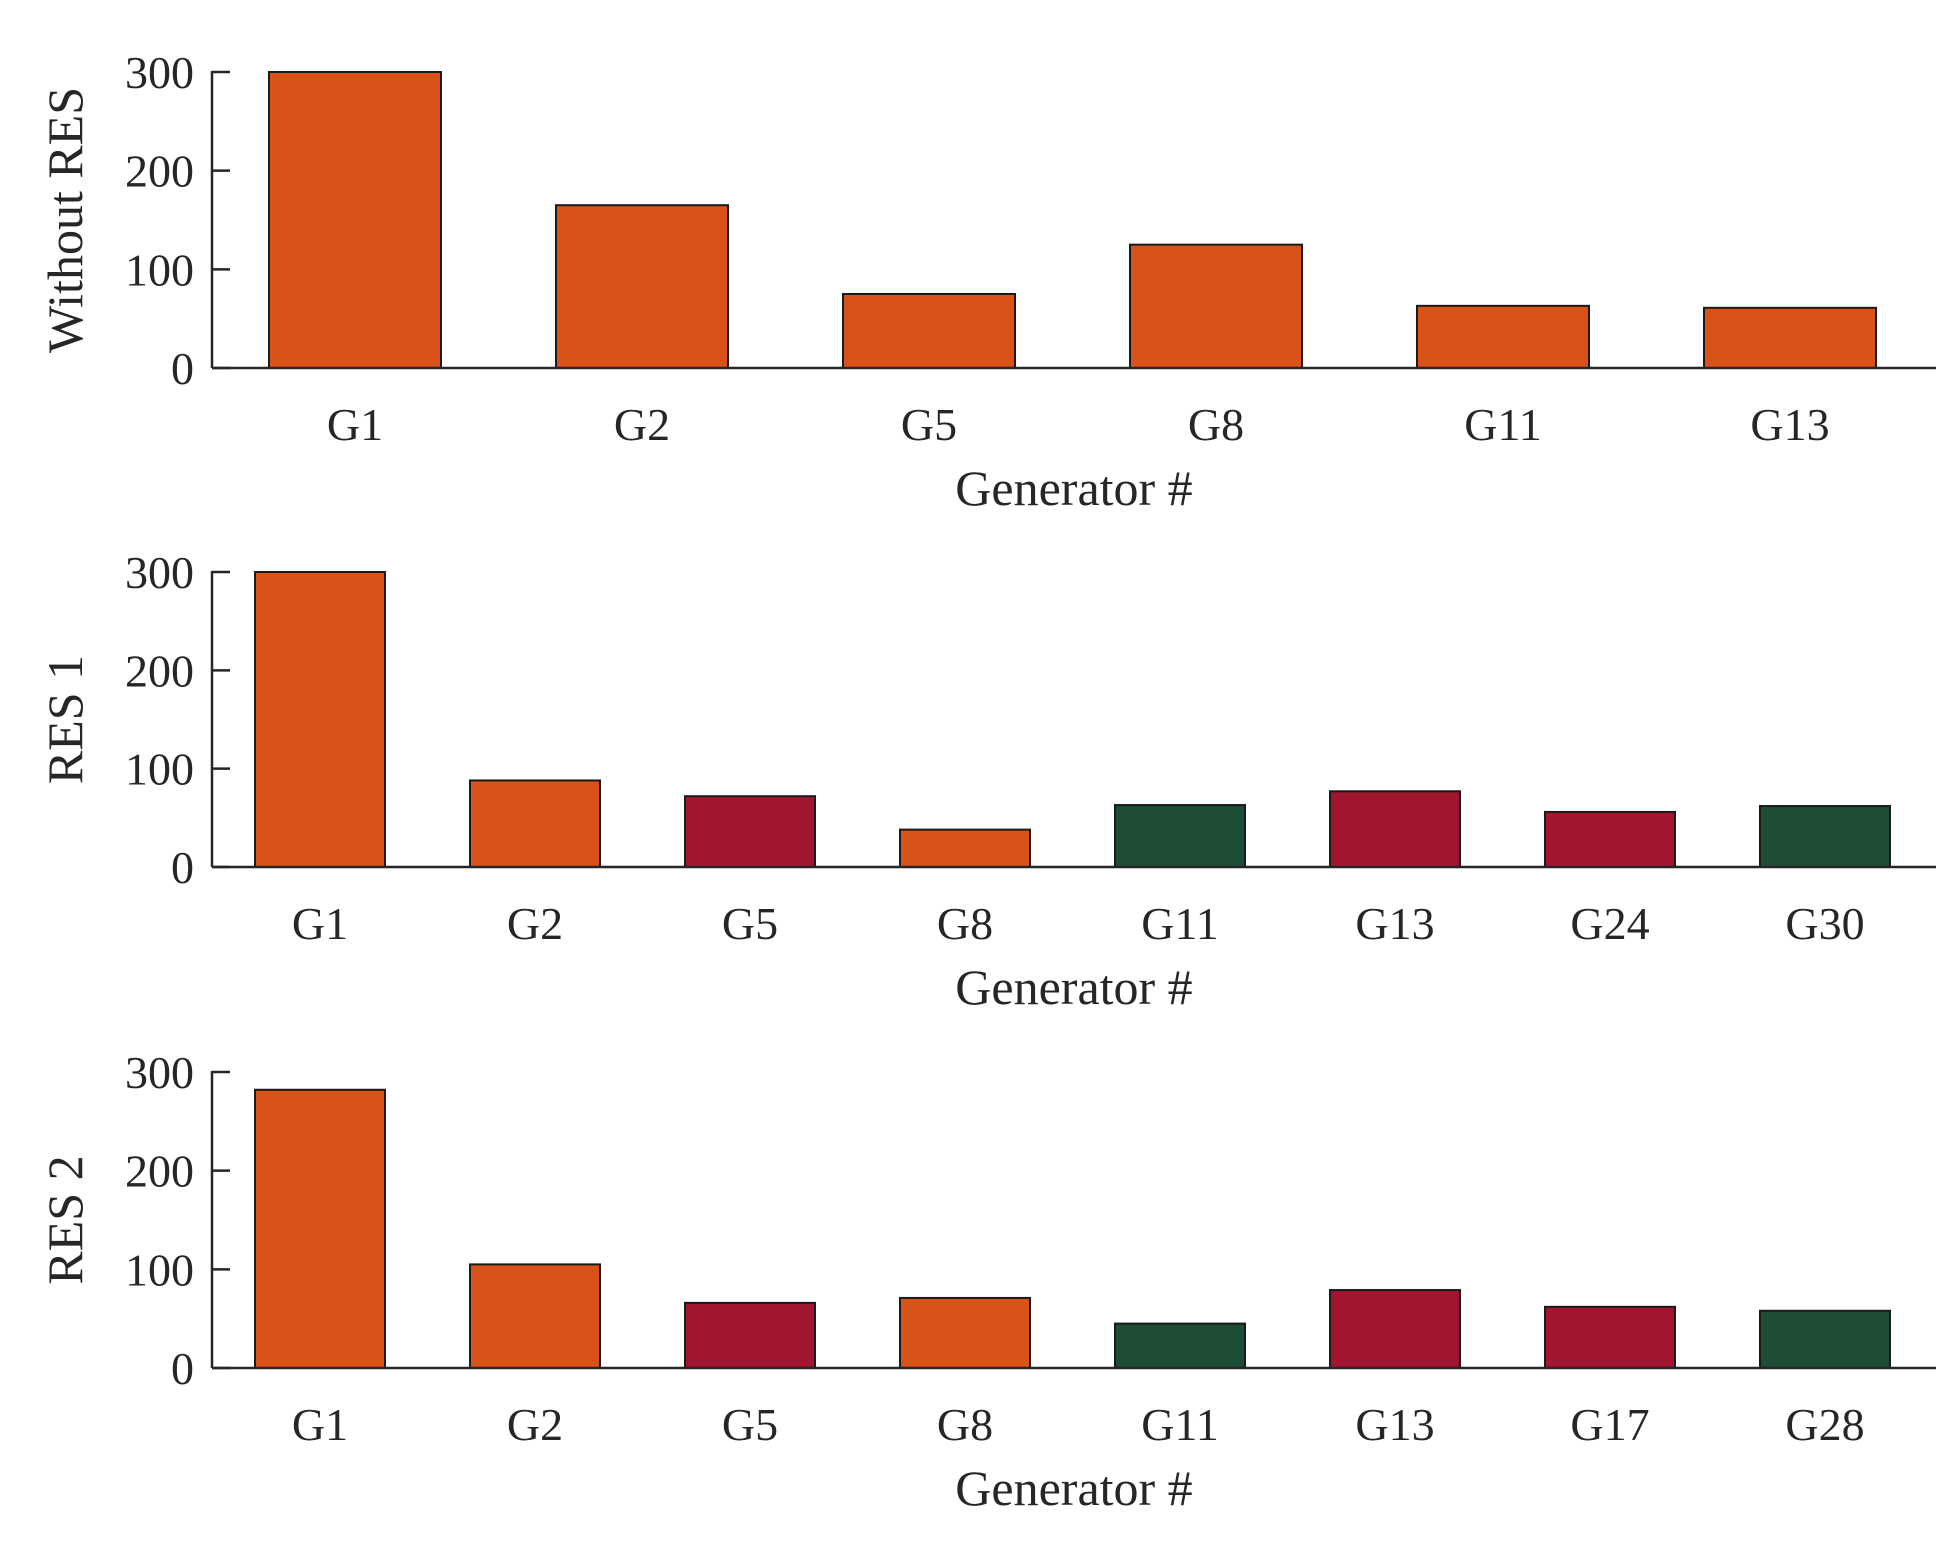  What do you see at coordinates (1825, 836) in the screenshot?
I see `bar-g30` at bounding box center [1825, 836].